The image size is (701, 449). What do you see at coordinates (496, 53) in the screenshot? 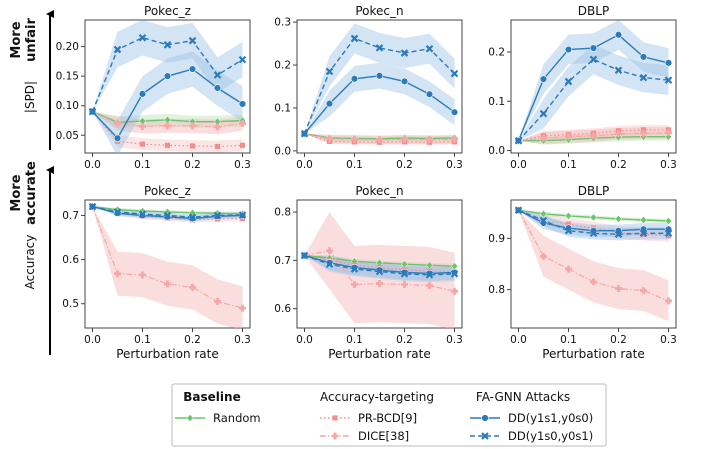
I see `y-tick-label: 0.2` at bounding box center [496, 53].